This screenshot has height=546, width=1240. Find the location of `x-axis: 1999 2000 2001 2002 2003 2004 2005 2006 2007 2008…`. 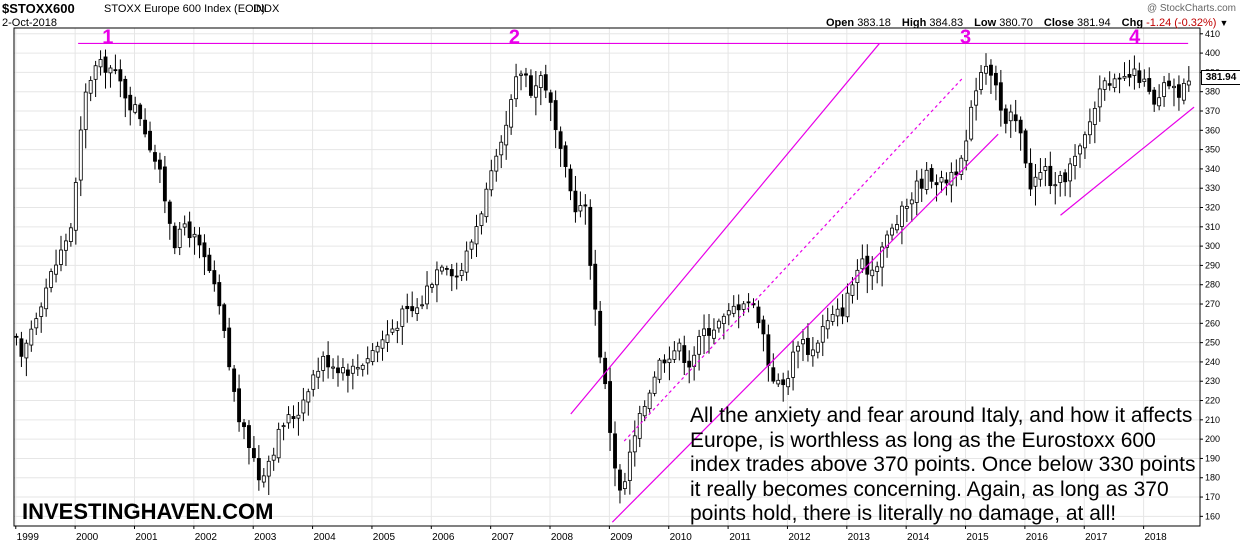

x-axis: 1999 2000 2001 2002 2003 2004 2005 2006 2007 2008… is located at coordinates (591, 534).